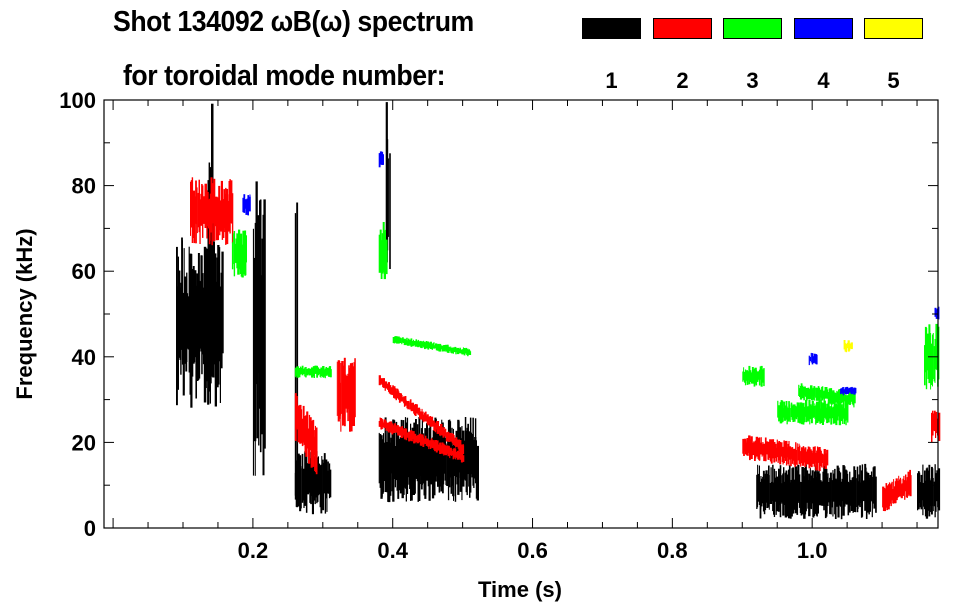 This screenshot has width=963, height=615. What do you see at coordinates (812, 550) in the screenshot?
I see `x-tick-label: 1.0` at bounding box center [812, 550].